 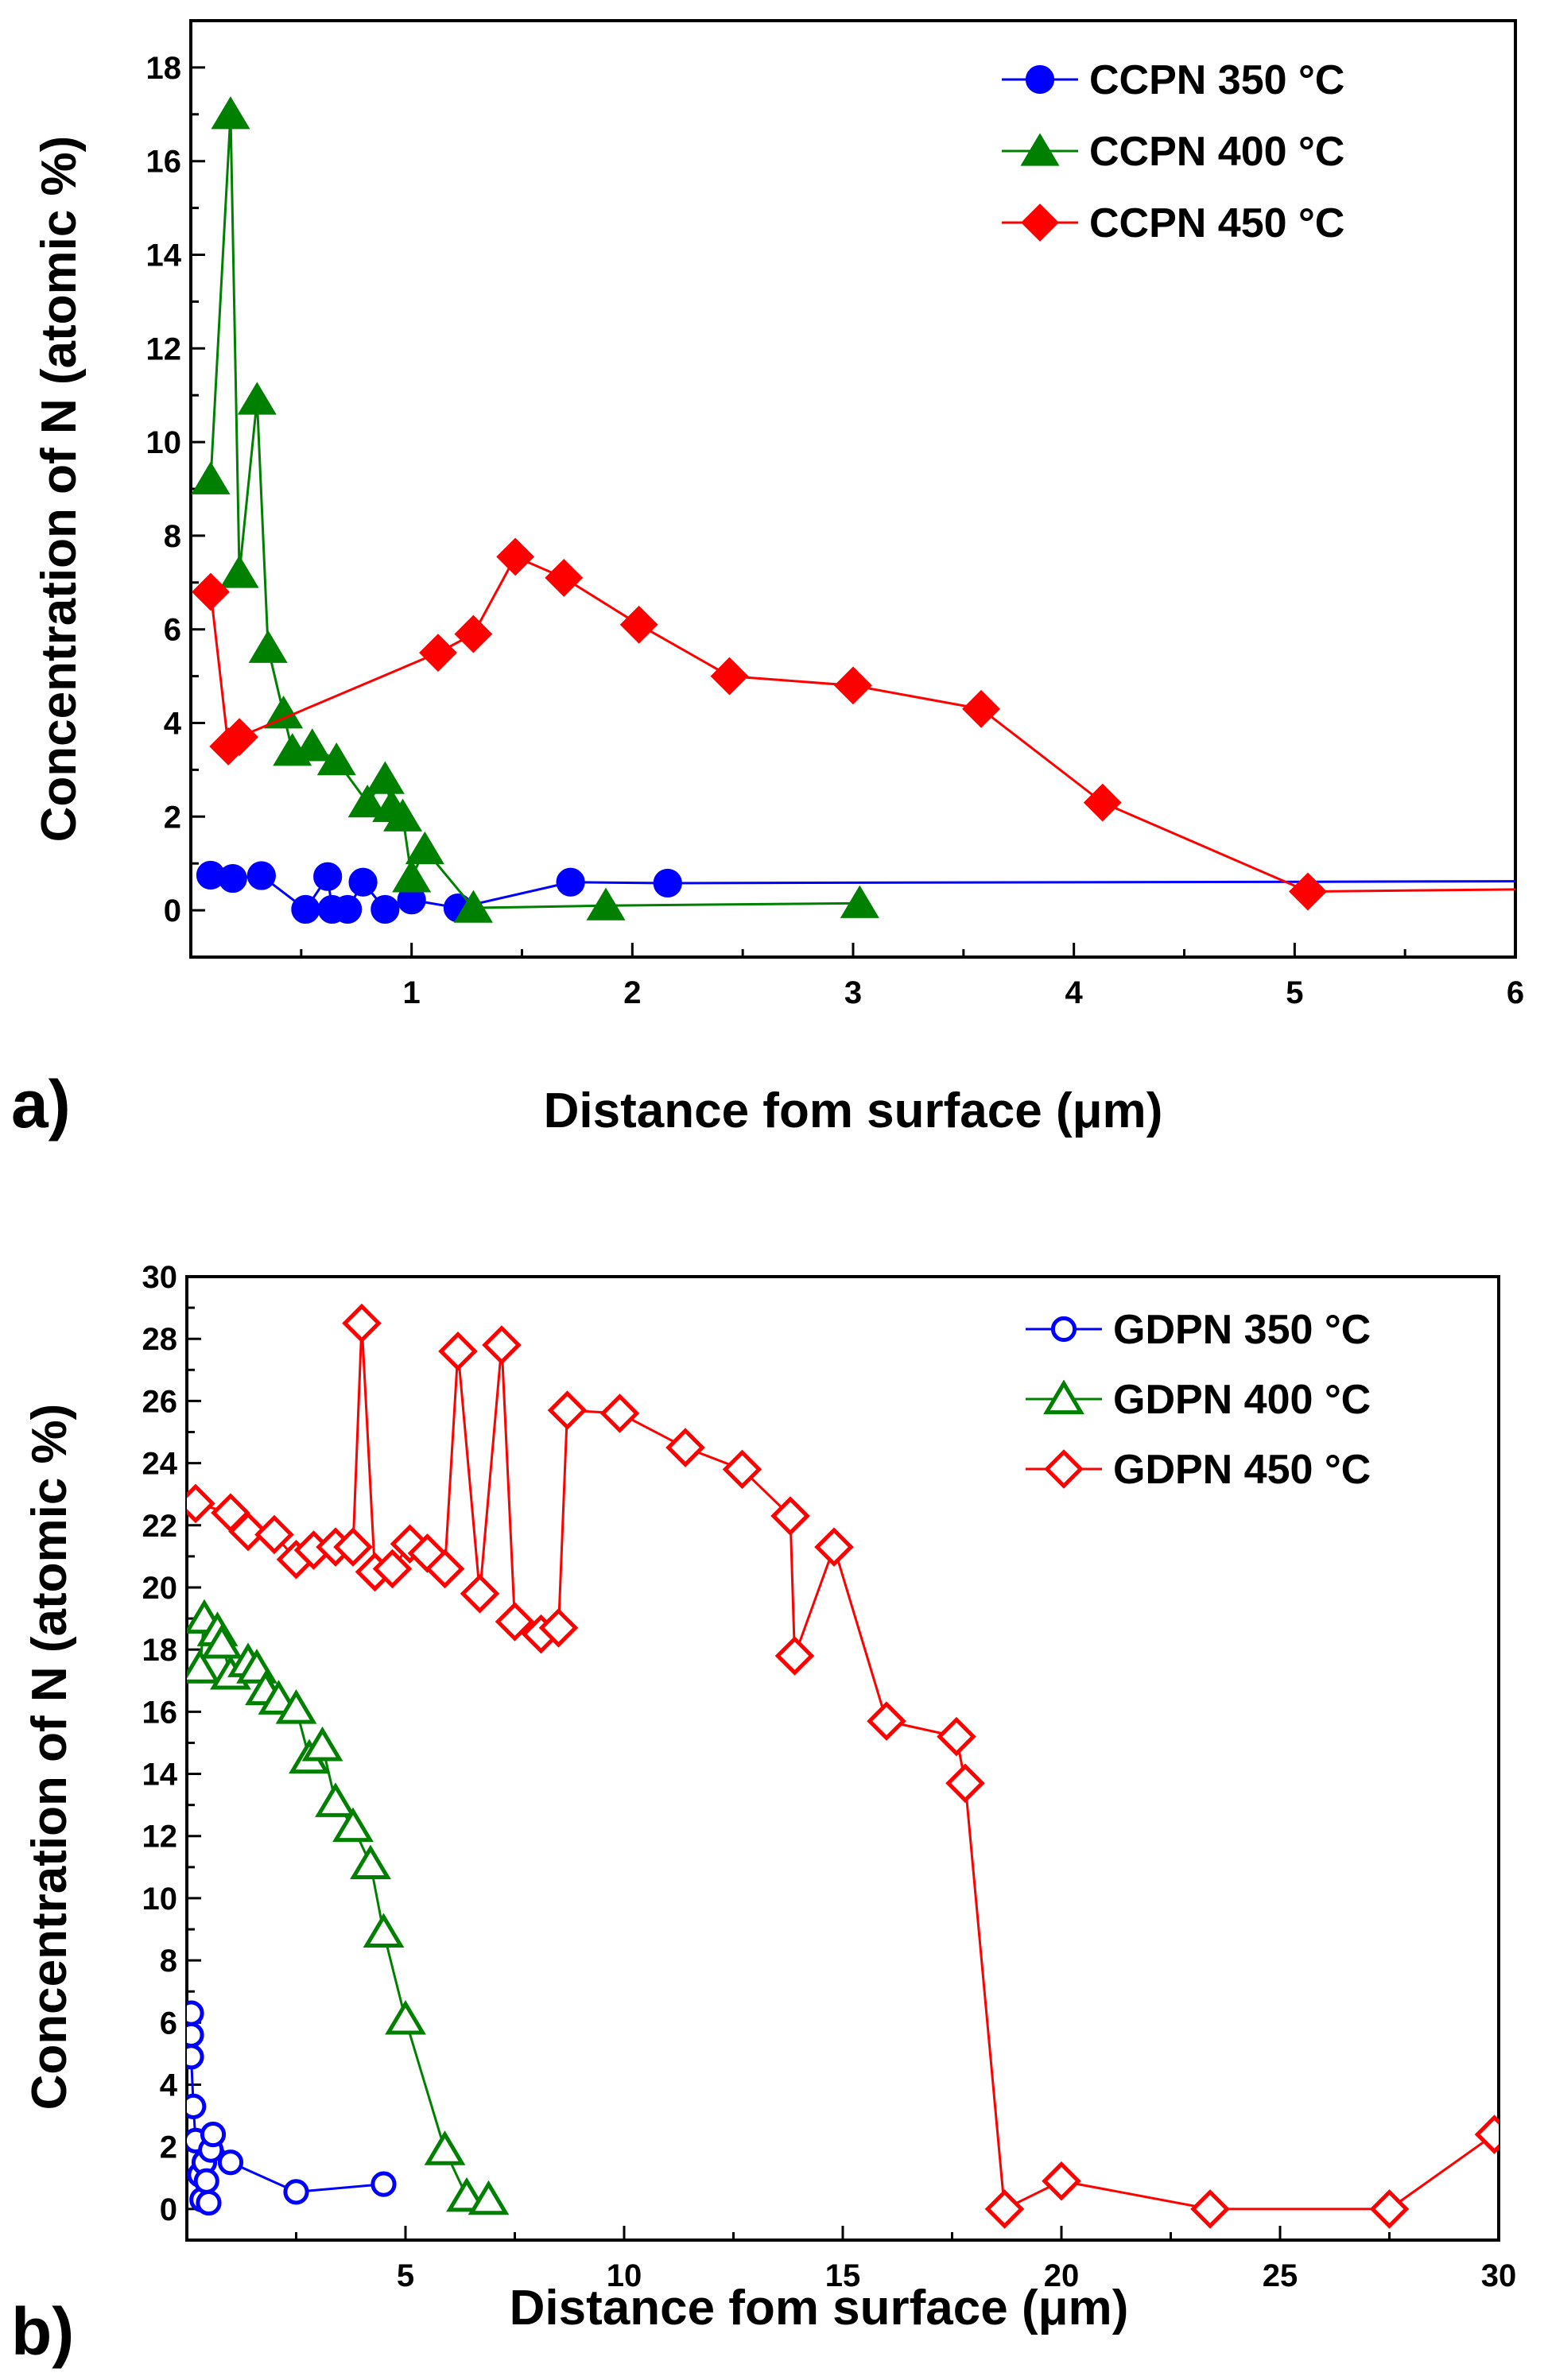 What do you see at coordinates (287, 2108) in the screenshot?
I see `series-line-gdpn-350-c` at bounding box center [287, 2108].